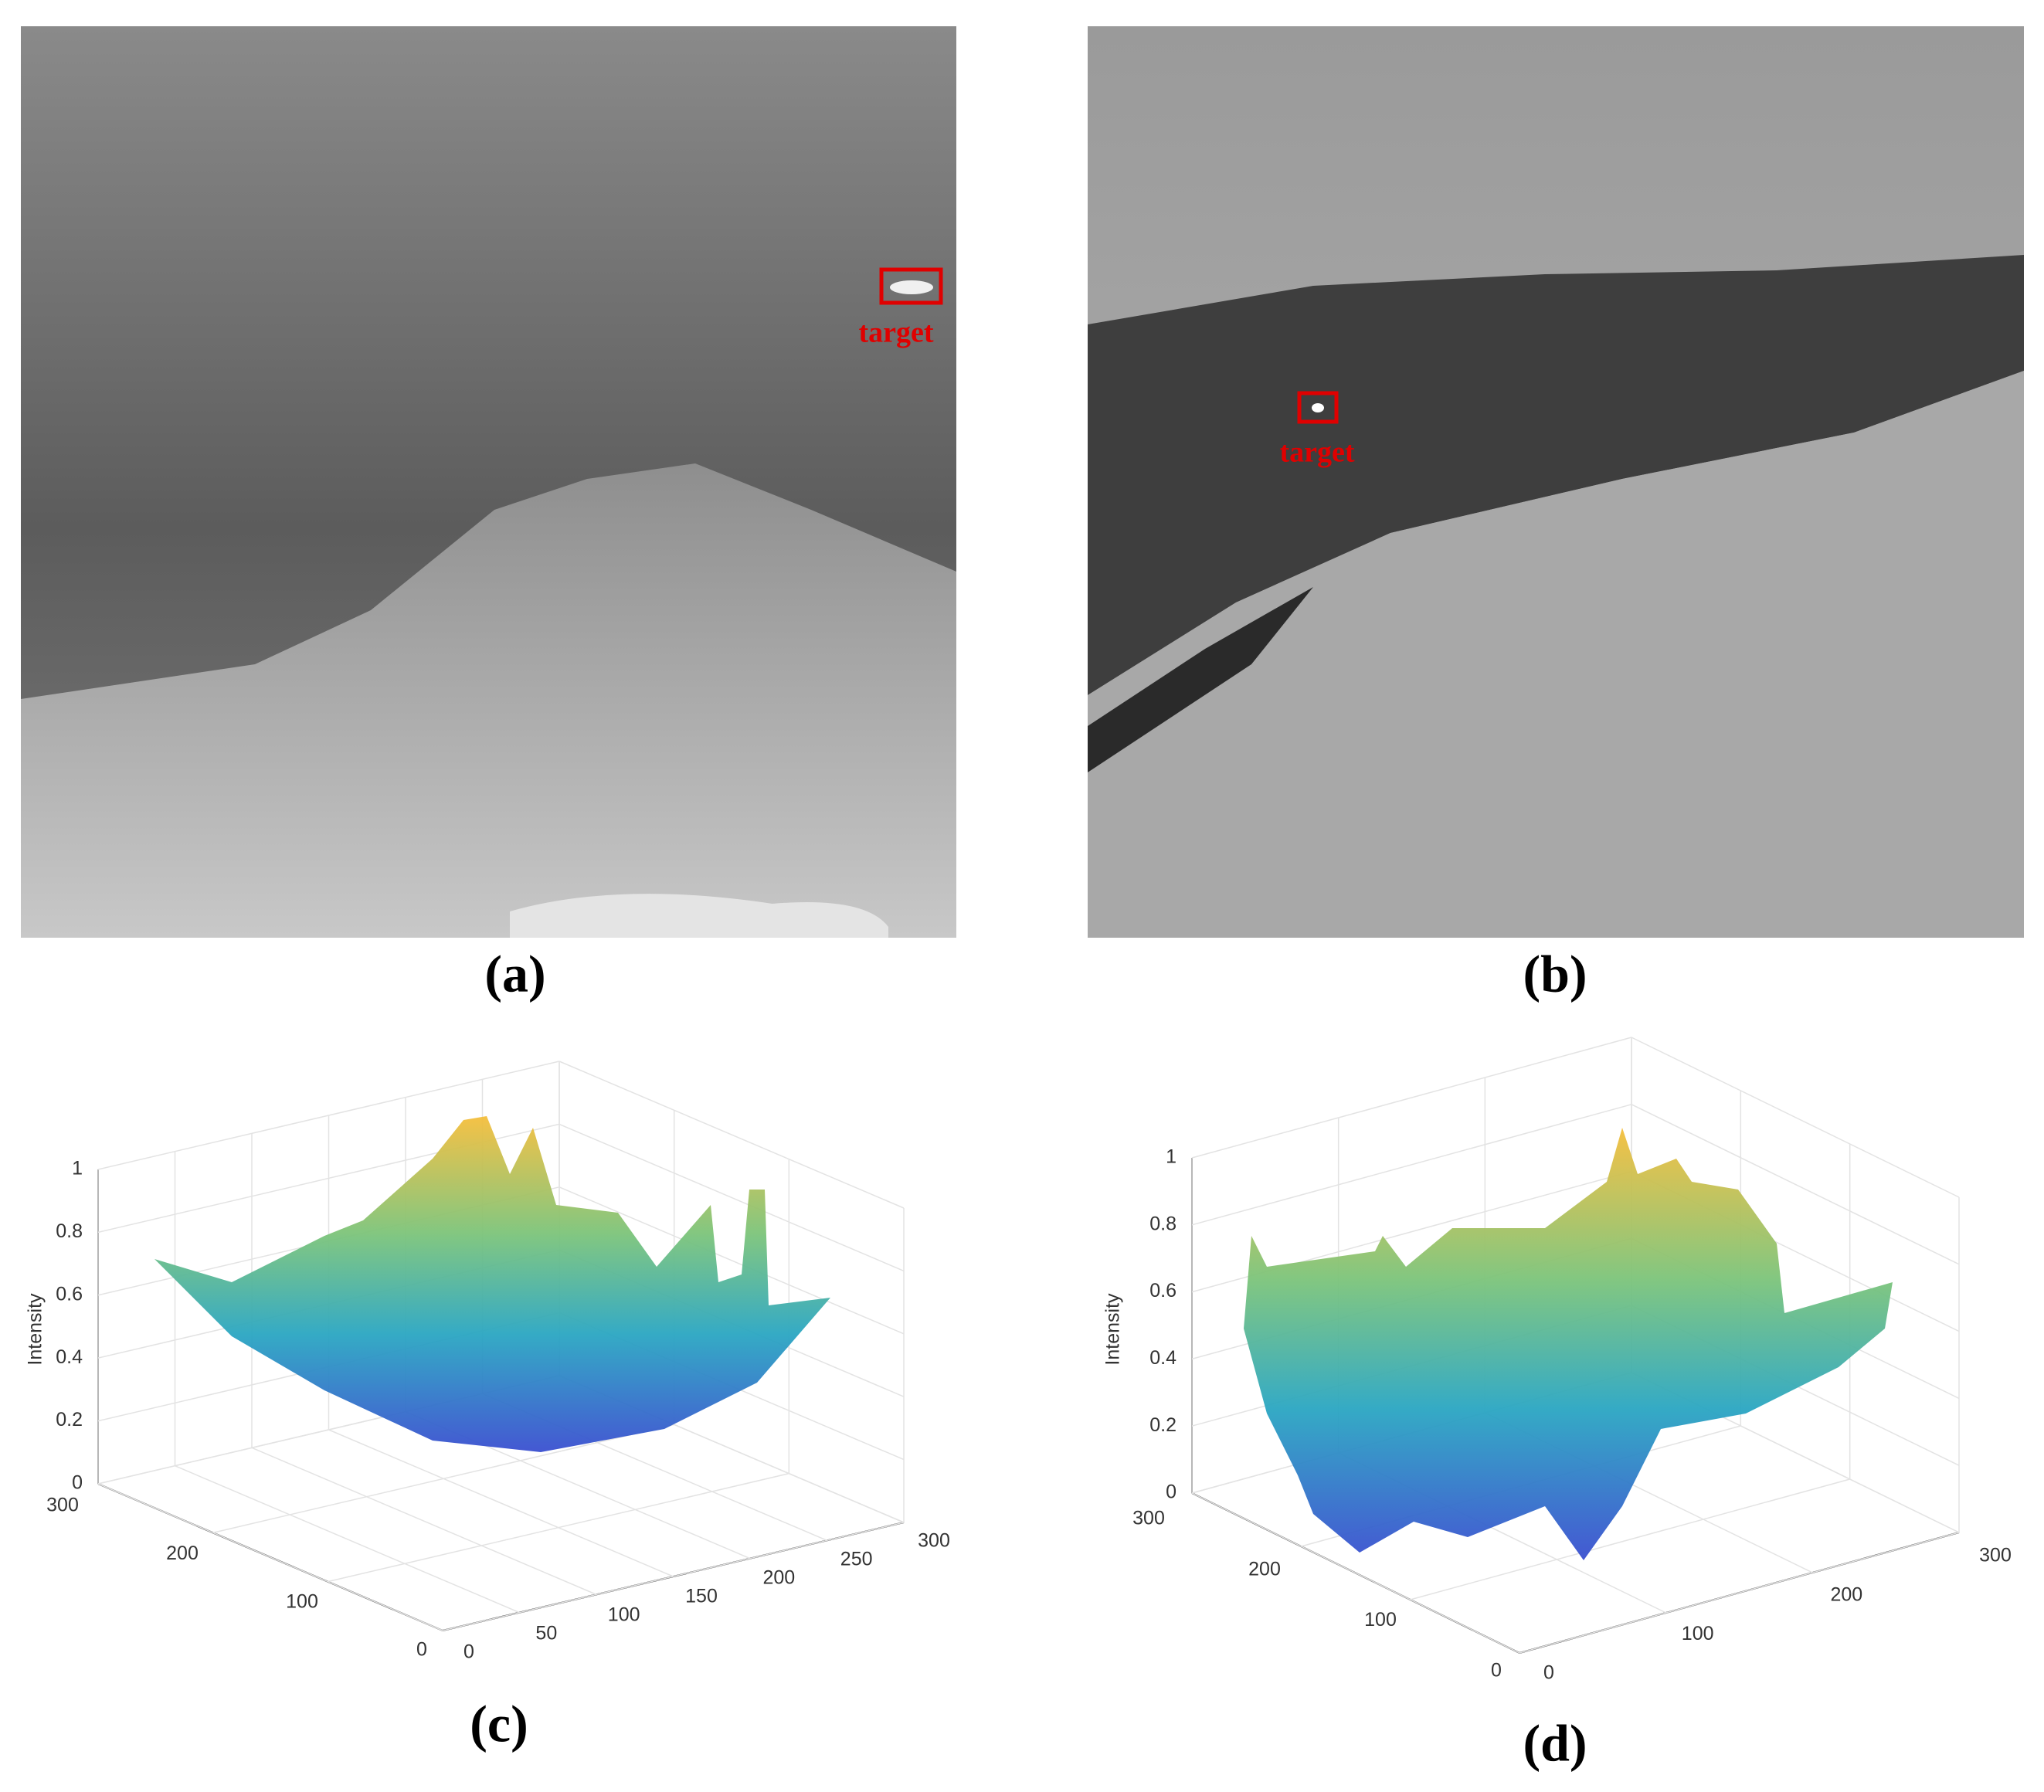 The image size is (2044, 1792). I want to click on panel-label: (d), so click(1555, 1743).